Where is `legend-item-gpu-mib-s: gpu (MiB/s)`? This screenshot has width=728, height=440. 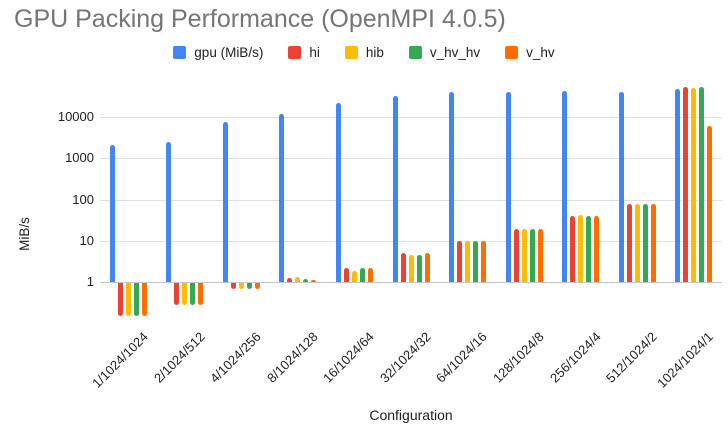 legend-item-gpu-mib-s: gpu (MiB/s) is located at coordinates (218, 52).